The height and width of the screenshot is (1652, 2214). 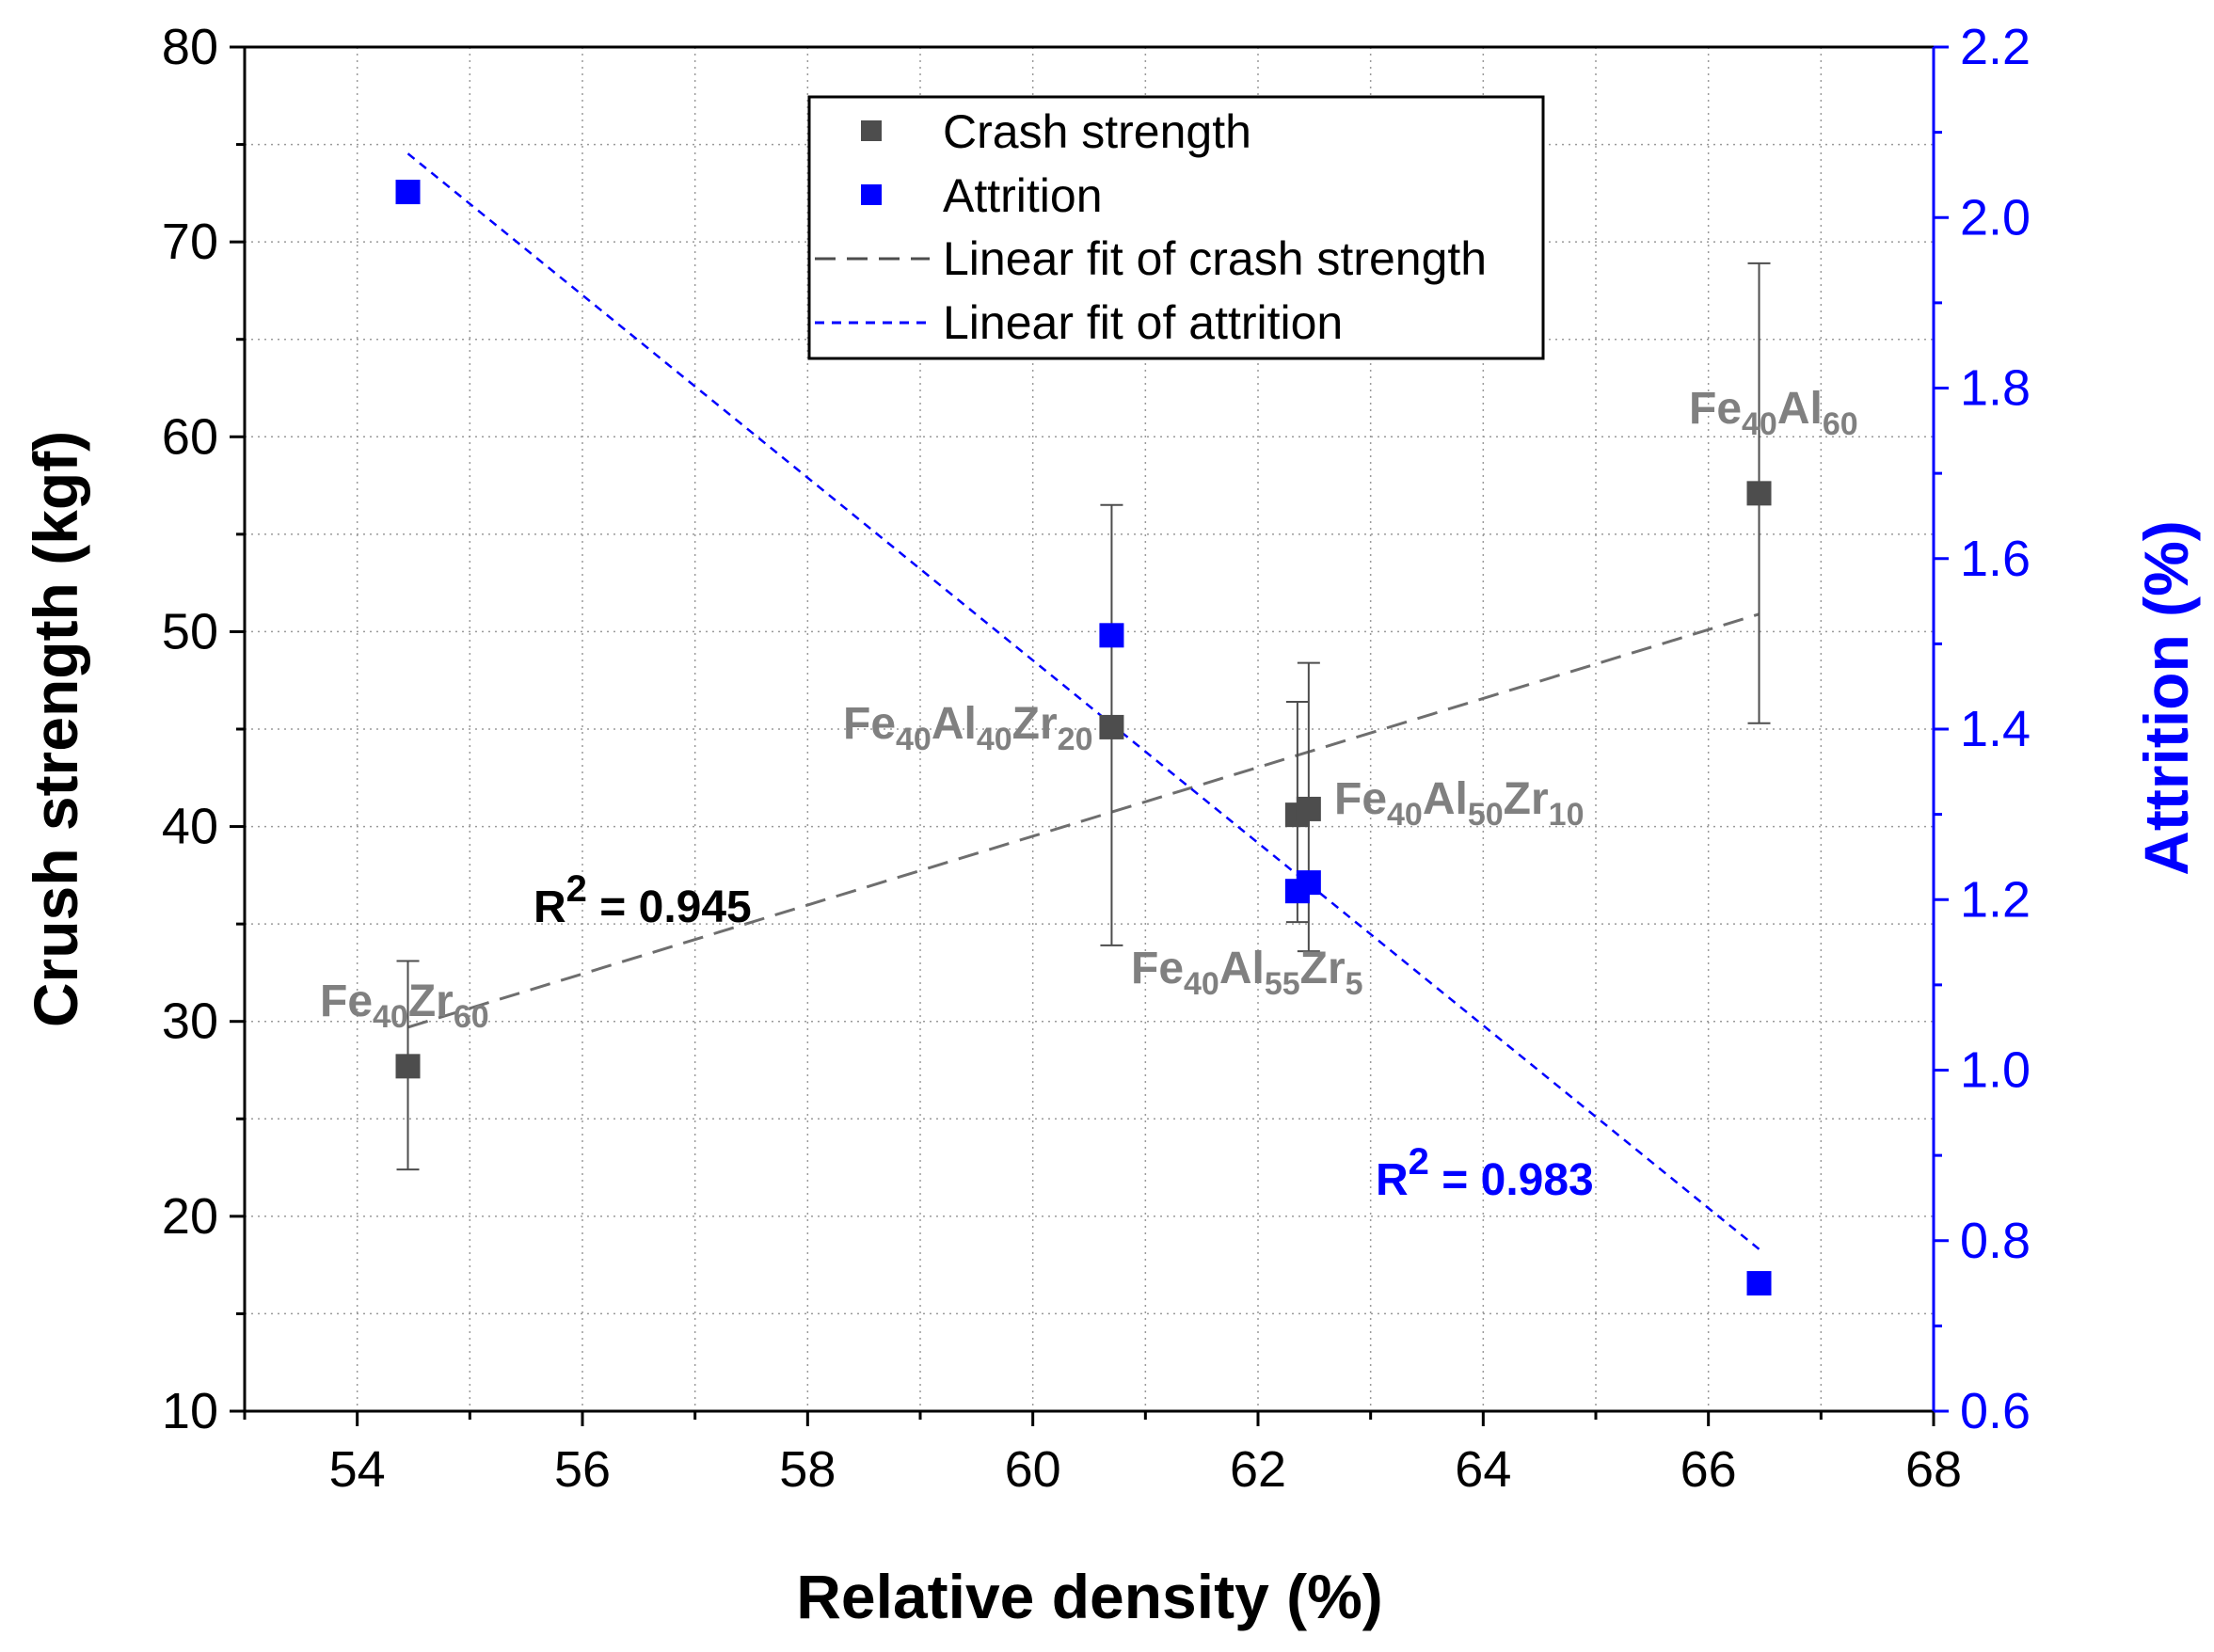 I want to click on legend-label-crush: Crash strength, so click(x=1097, y=131).